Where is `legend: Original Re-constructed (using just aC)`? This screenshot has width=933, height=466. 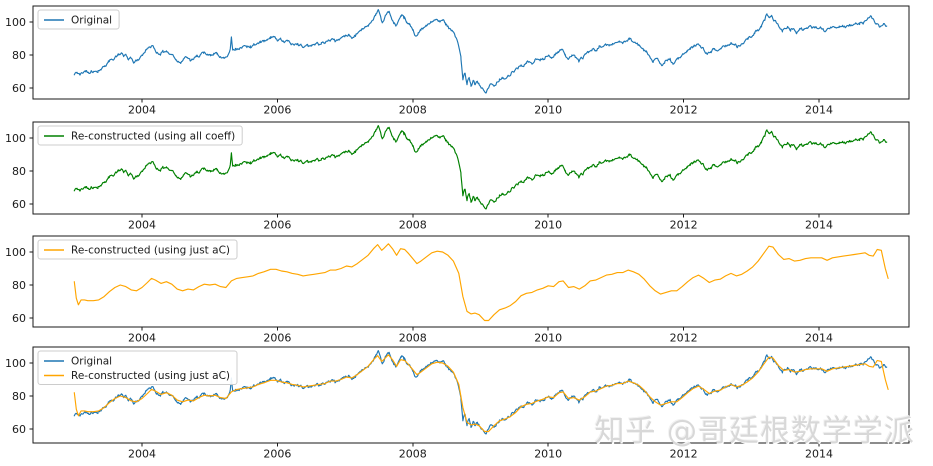
legend: Original Re-constructed (using just aC) is located at coordinates (137, 367).